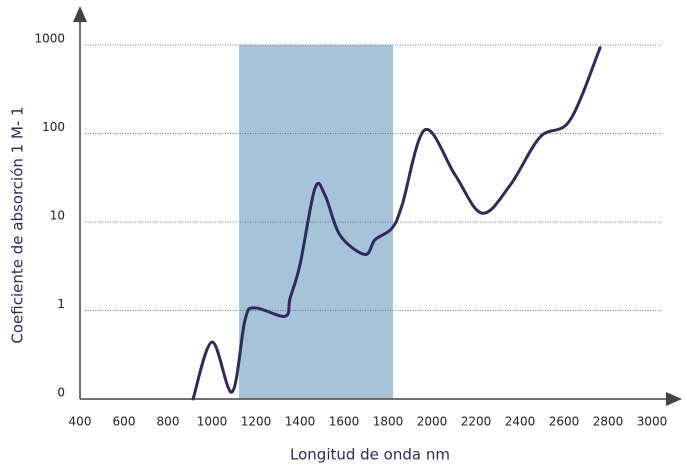 The image size is (687, 471). Describe the element at coordinates (432, 422) in the screenshot. I see `x-tick-label: 2000` at that location.